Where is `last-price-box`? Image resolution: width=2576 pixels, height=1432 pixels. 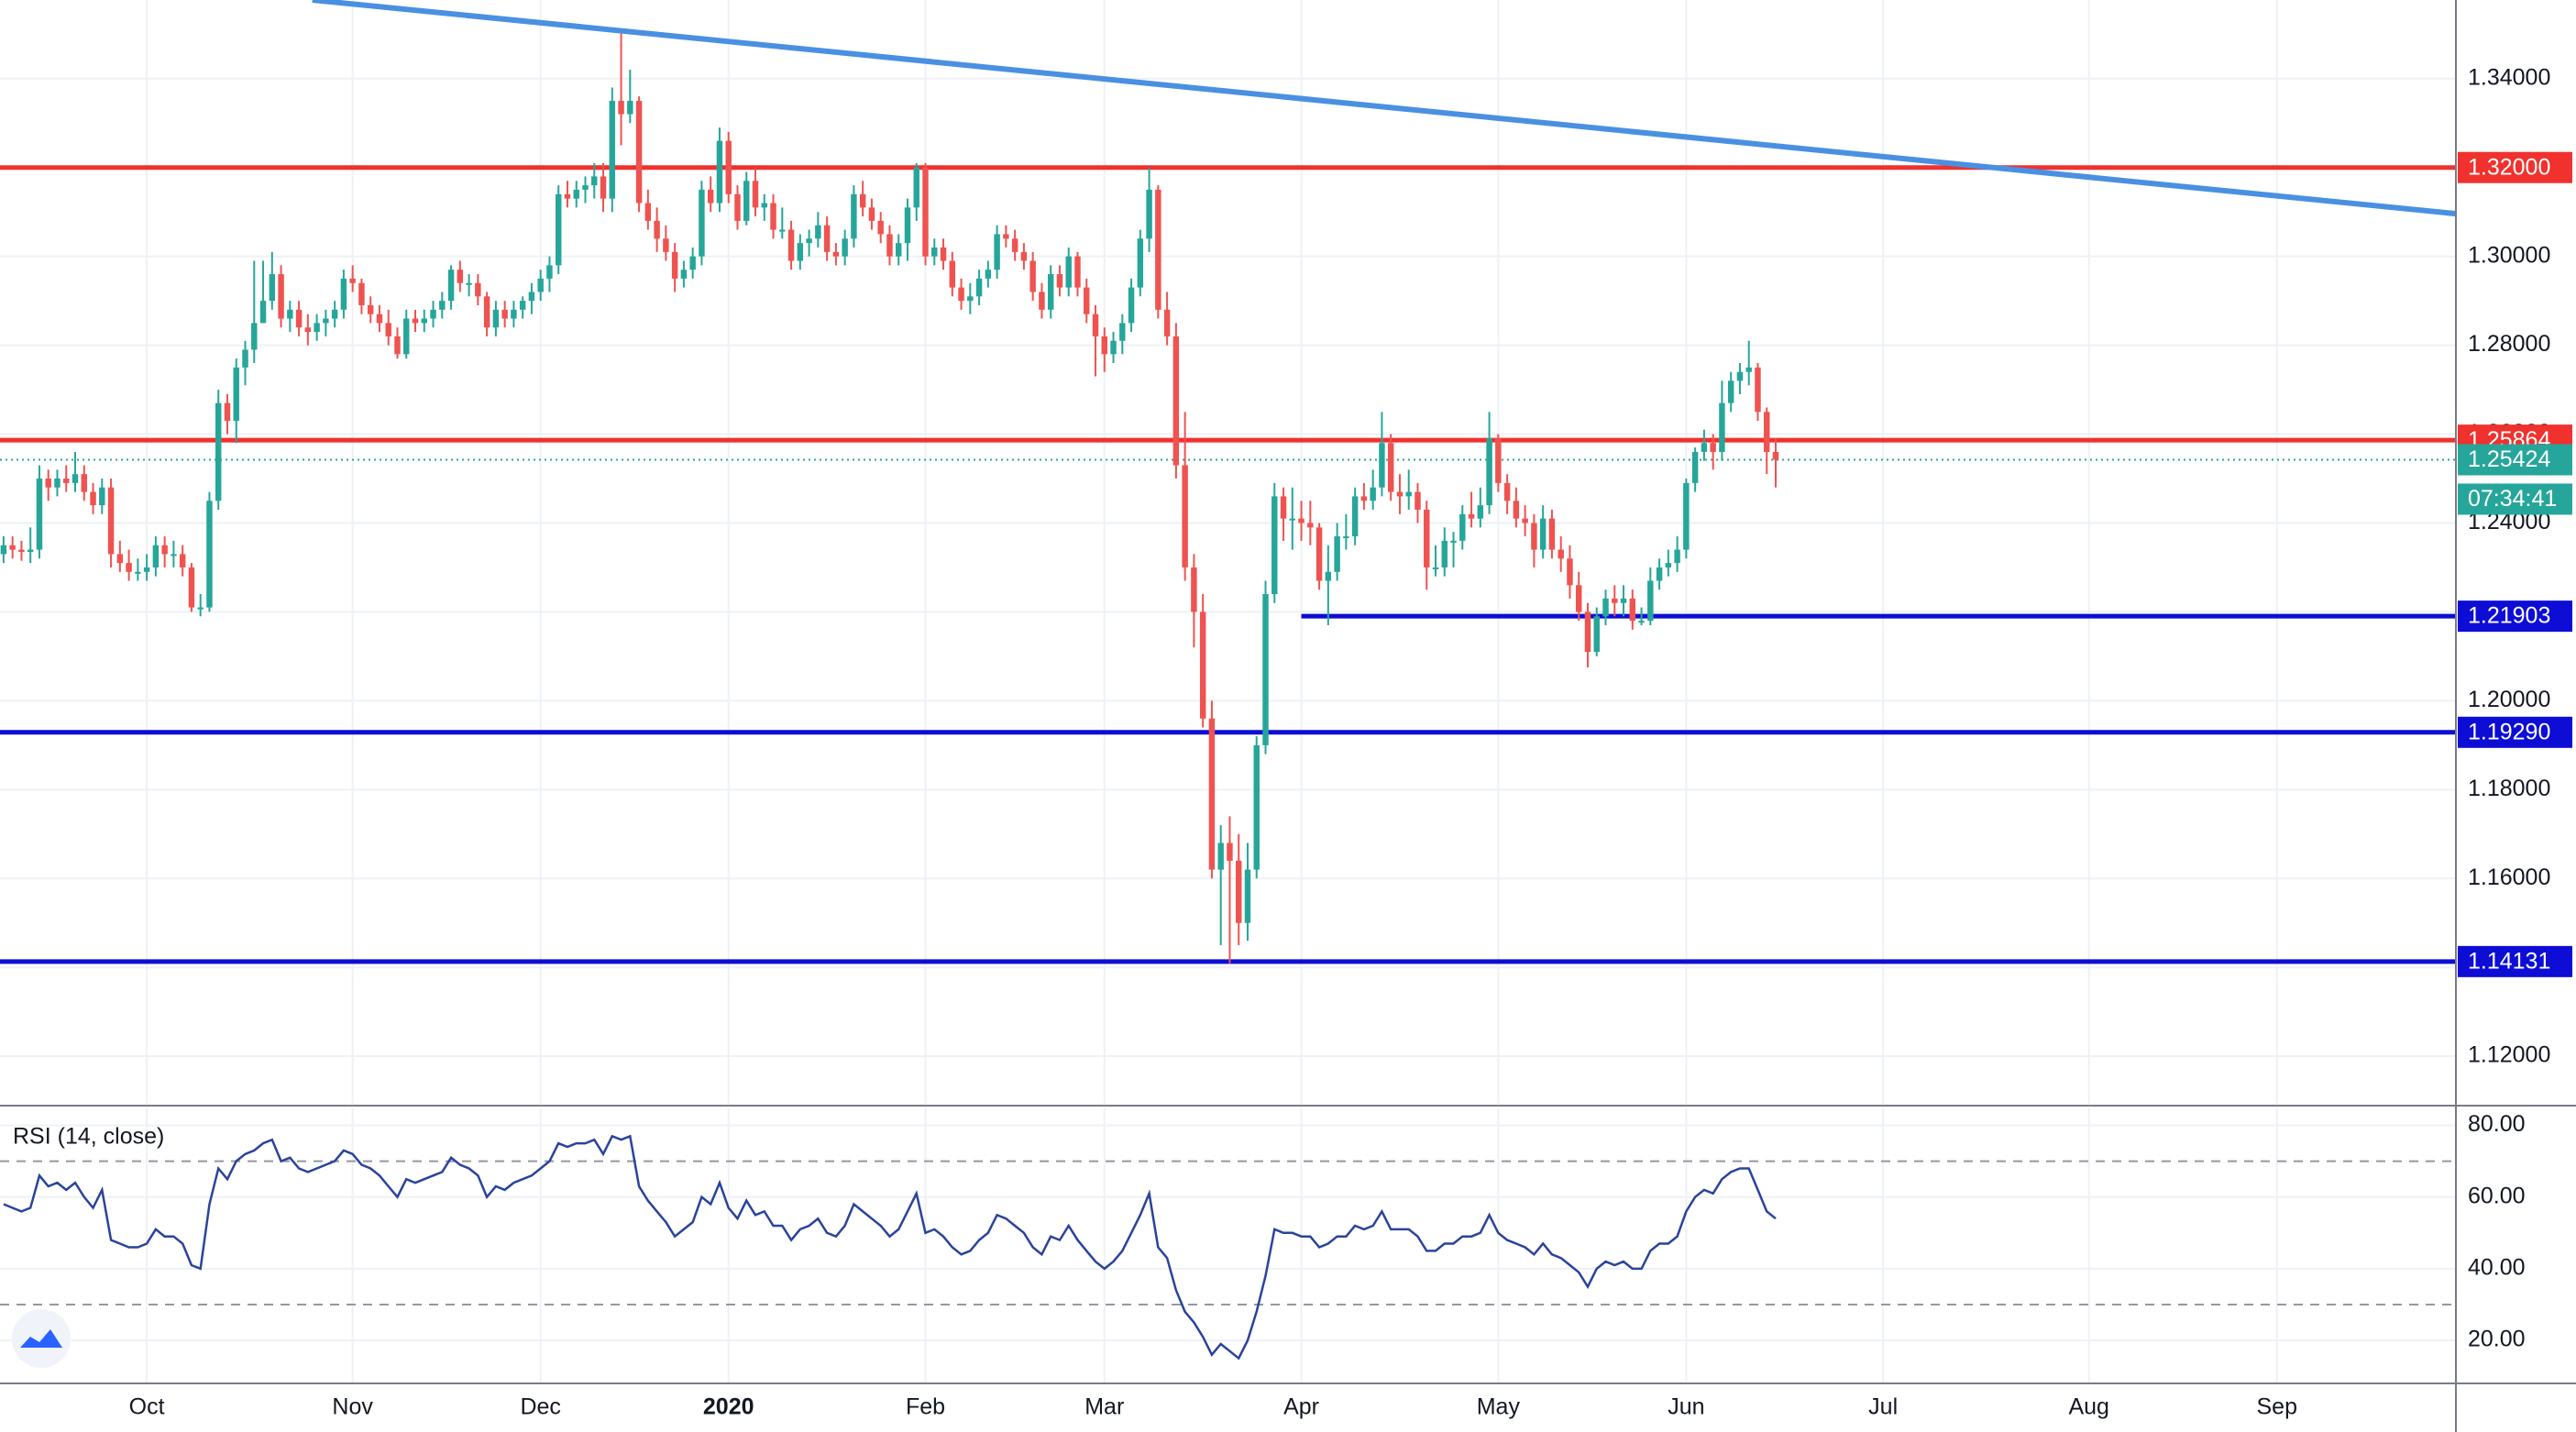
last-price-box is located at coordinates (2515, 460).